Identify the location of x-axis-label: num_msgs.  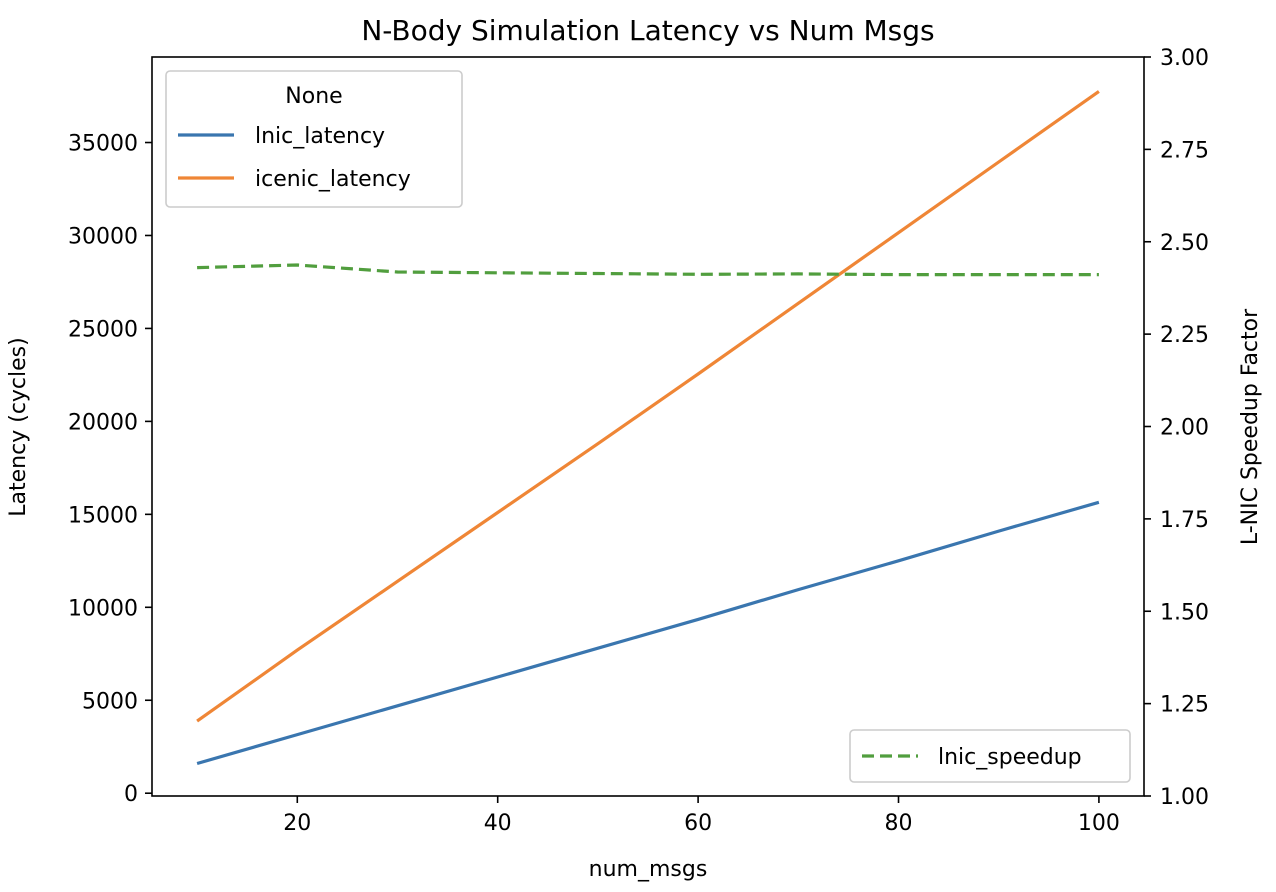
(648, 869).